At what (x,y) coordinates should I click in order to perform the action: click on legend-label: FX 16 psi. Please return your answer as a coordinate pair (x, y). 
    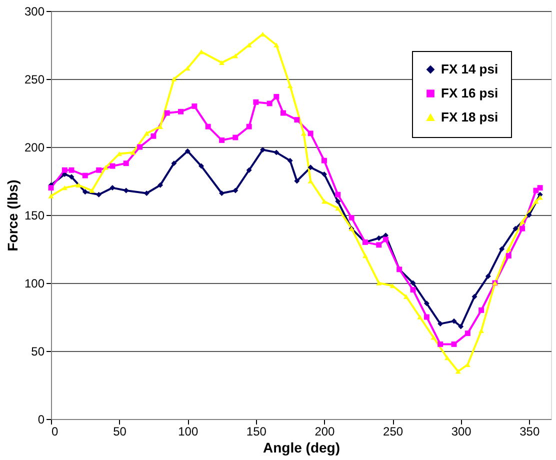
    Looking at the image, I should click on (469, 93).